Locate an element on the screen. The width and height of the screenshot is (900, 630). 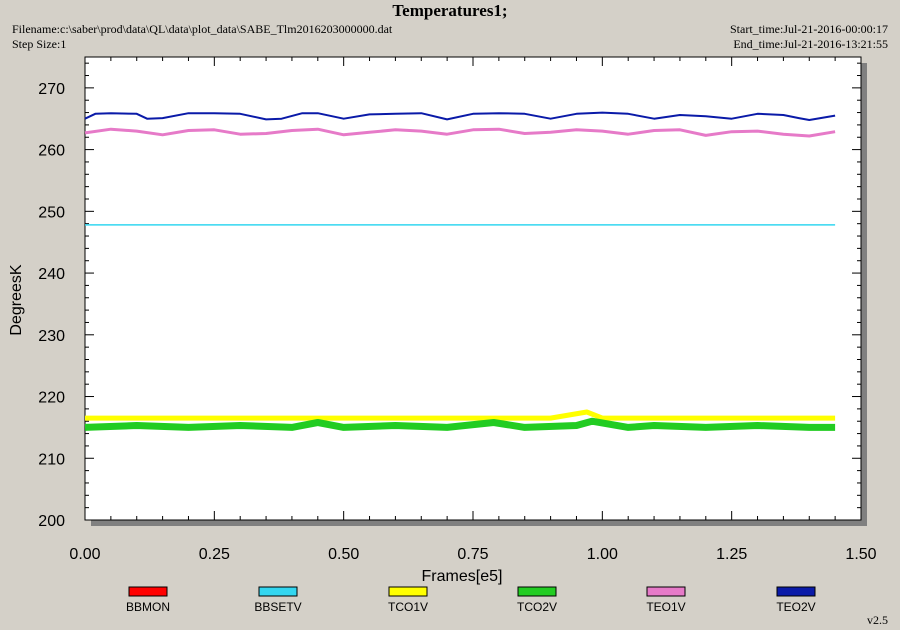
x-tick-label: 1.25 is located at coordinates (731, 554).